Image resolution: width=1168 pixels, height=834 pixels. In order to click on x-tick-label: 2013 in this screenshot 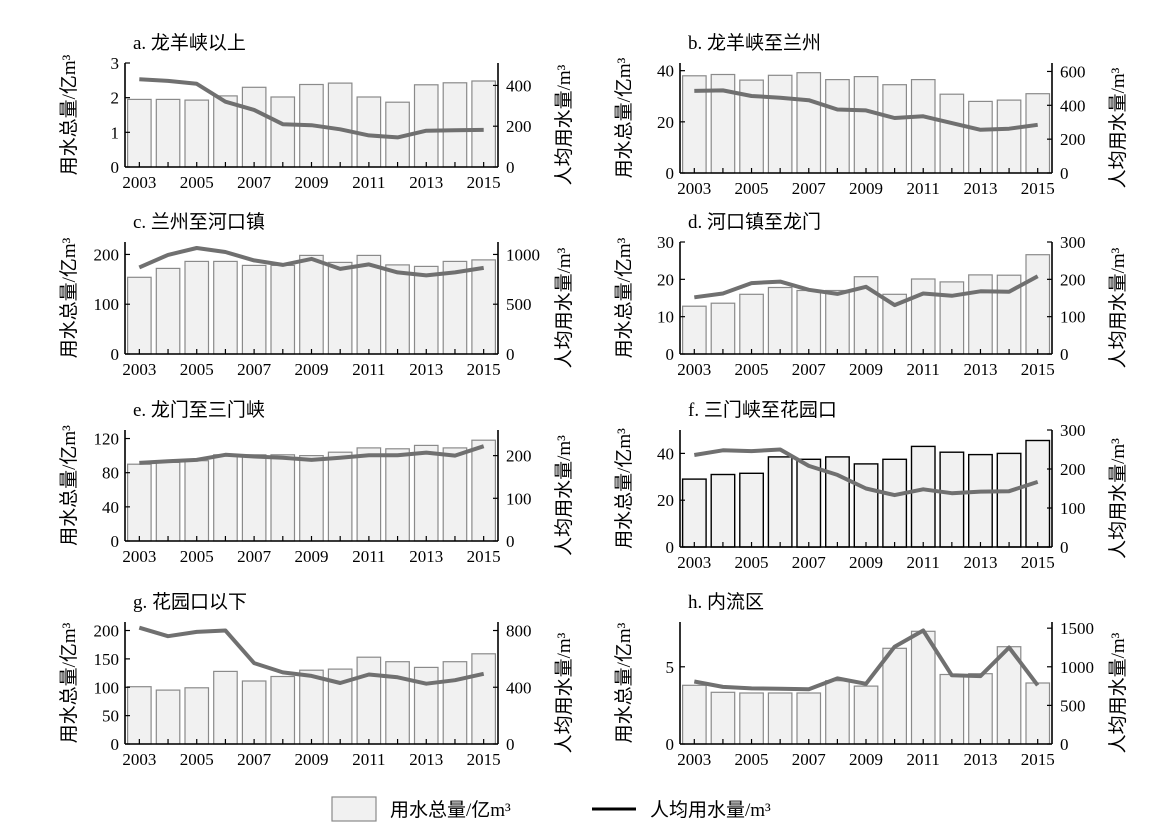, I will do `click(426, 556)`.